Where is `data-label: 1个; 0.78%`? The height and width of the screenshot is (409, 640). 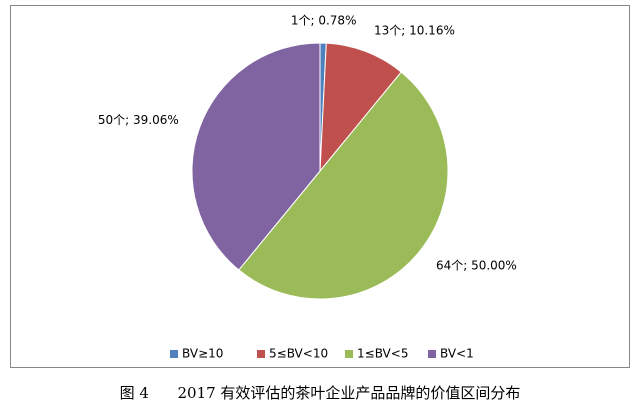
data-label: 1个; 0.78% is located at coordinates (324, 21).